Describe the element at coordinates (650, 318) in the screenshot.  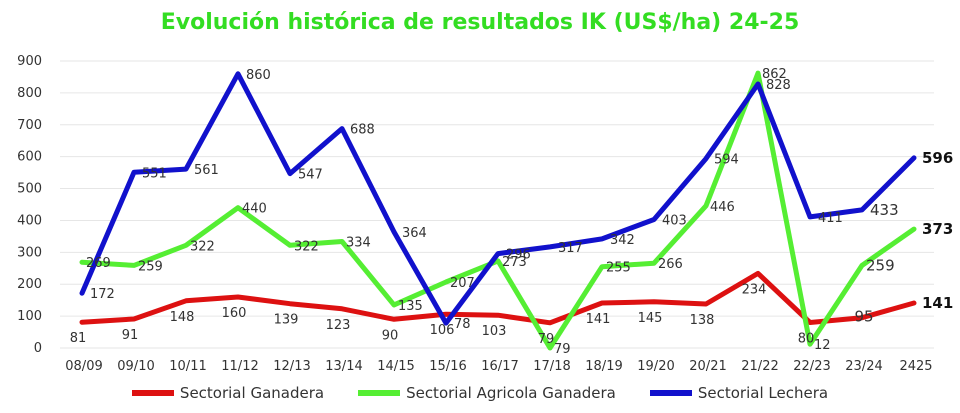
I see `data-label: 145` at that location.